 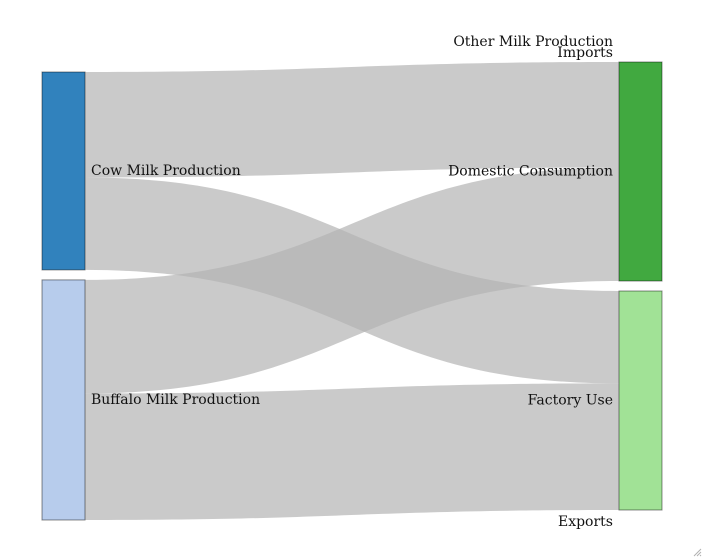 What do you see at coordinates (585, 53) in the screenshot?
I see `node-label-imports: Imports` at bounding box center [585, 53].